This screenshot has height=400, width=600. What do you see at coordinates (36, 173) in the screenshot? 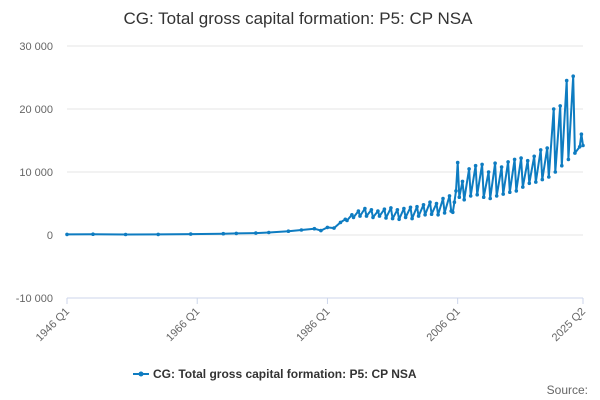
I see `y-tick-label: 10 000` at bounding box center [36, 173].